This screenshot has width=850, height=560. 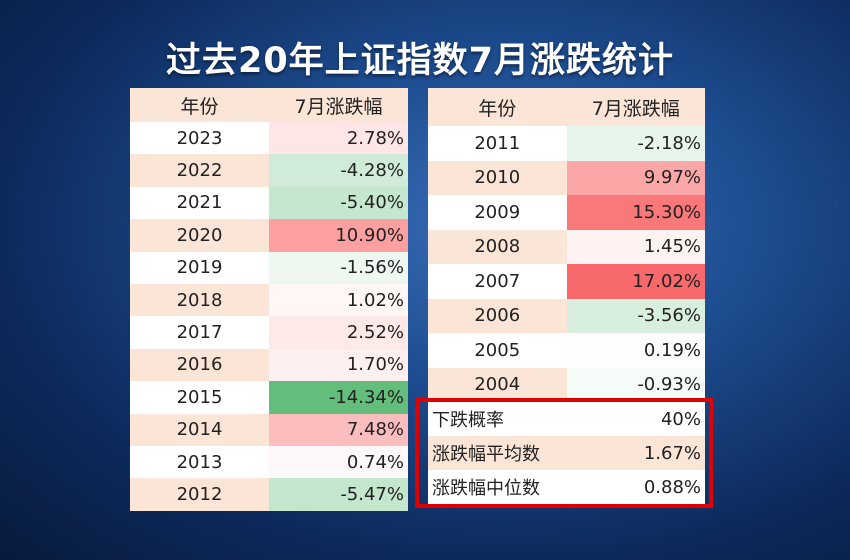 What do you see at coordinates (199, 332) in the screenshot?
I see `year-cell: 2017` at bounding box center [199, 332].